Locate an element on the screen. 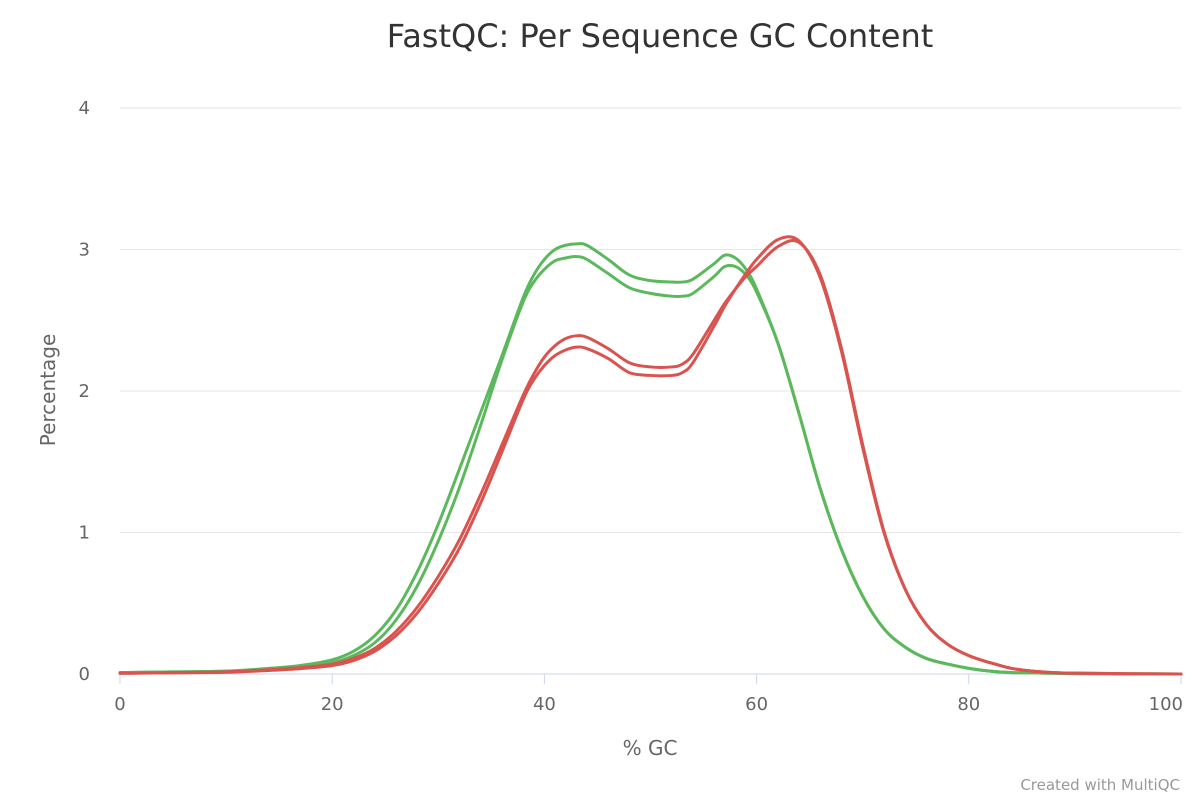  y-tick-label: 2 is located at coordinates (84, 391).